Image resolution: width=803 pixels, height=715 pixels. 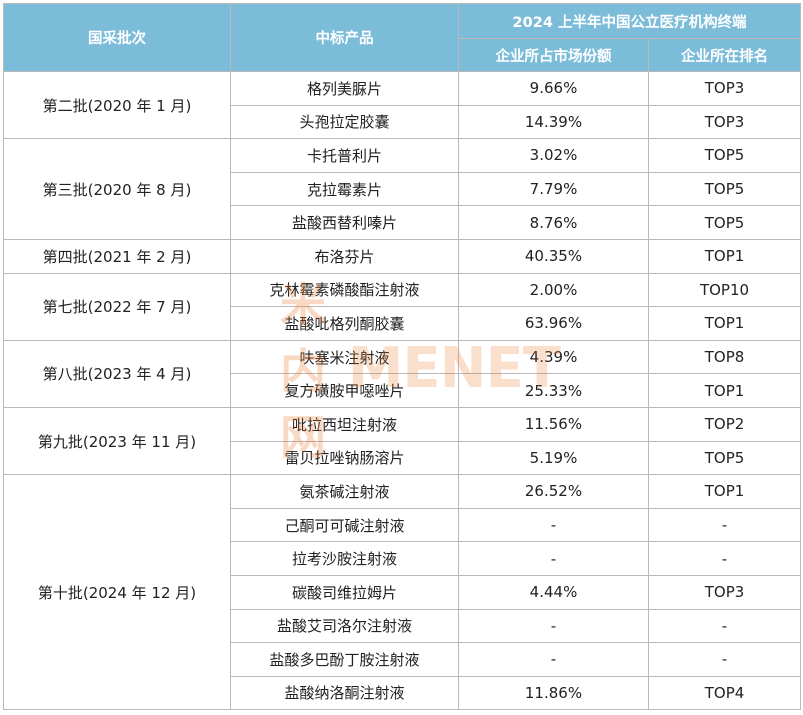 I want to click on product-cell: 格列美脲片, so click(x=344, y=88).